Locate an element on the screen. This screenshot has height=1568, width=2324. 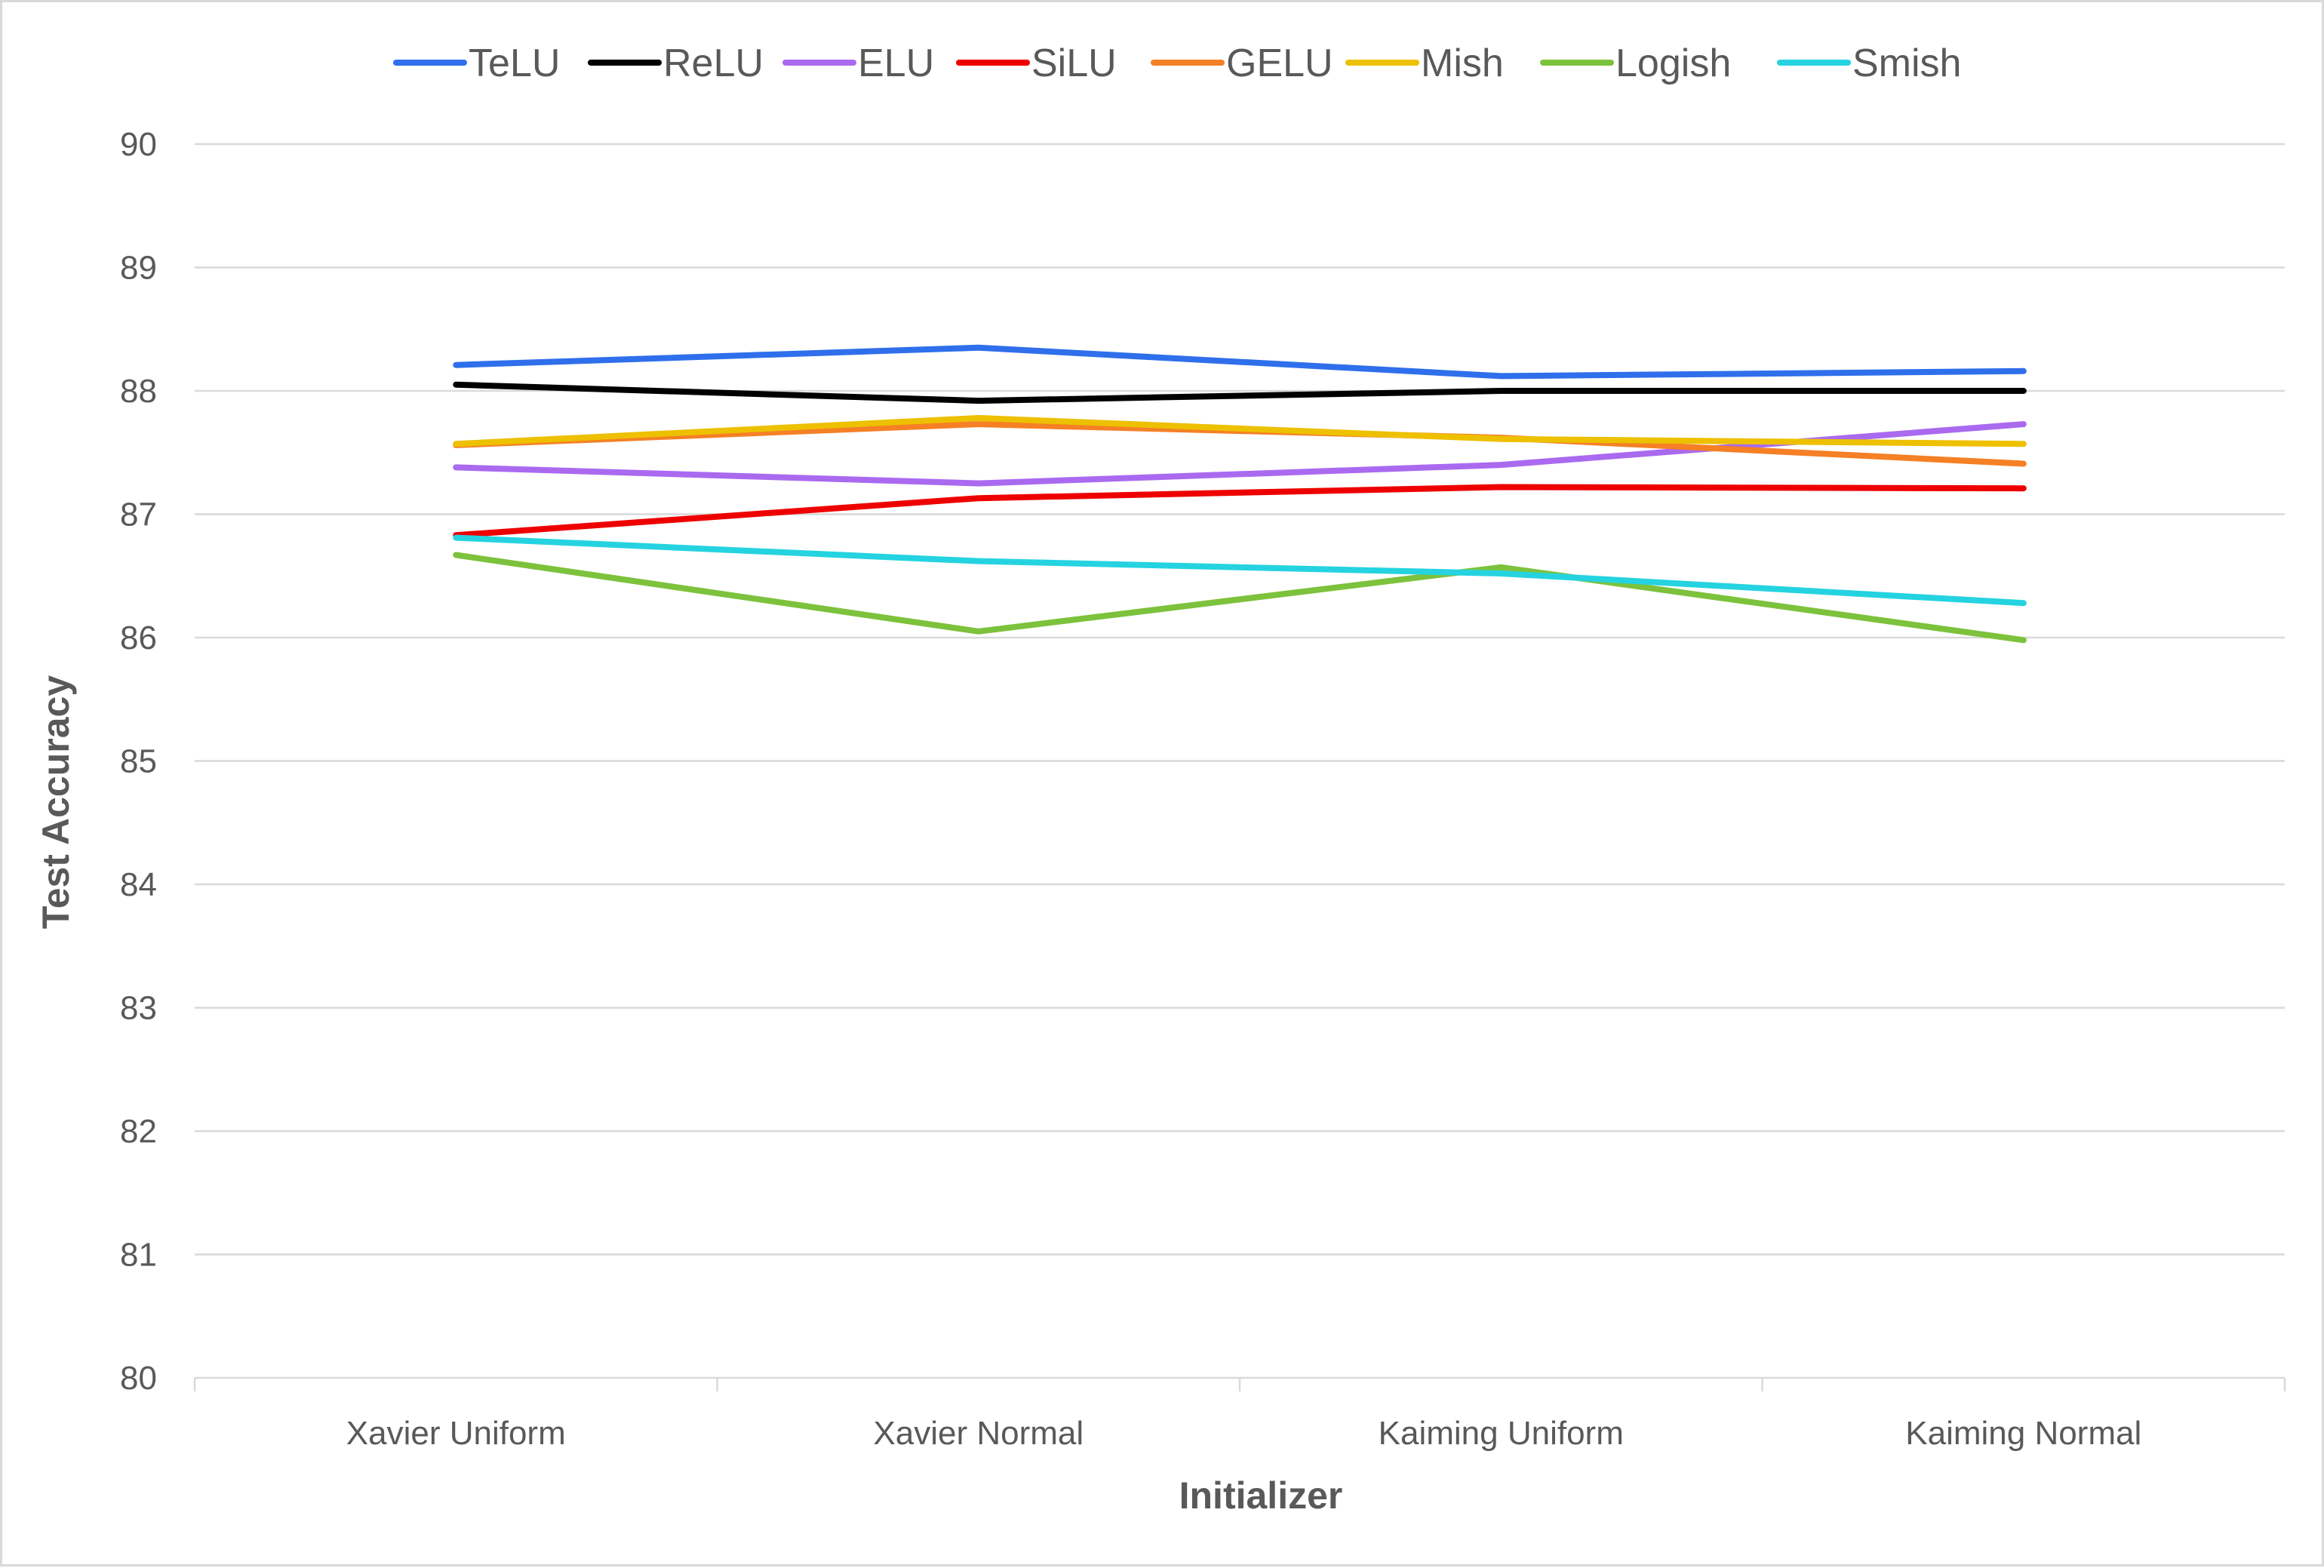
y-axis-title: Test Accuracy is located at coordinates (56, 802).